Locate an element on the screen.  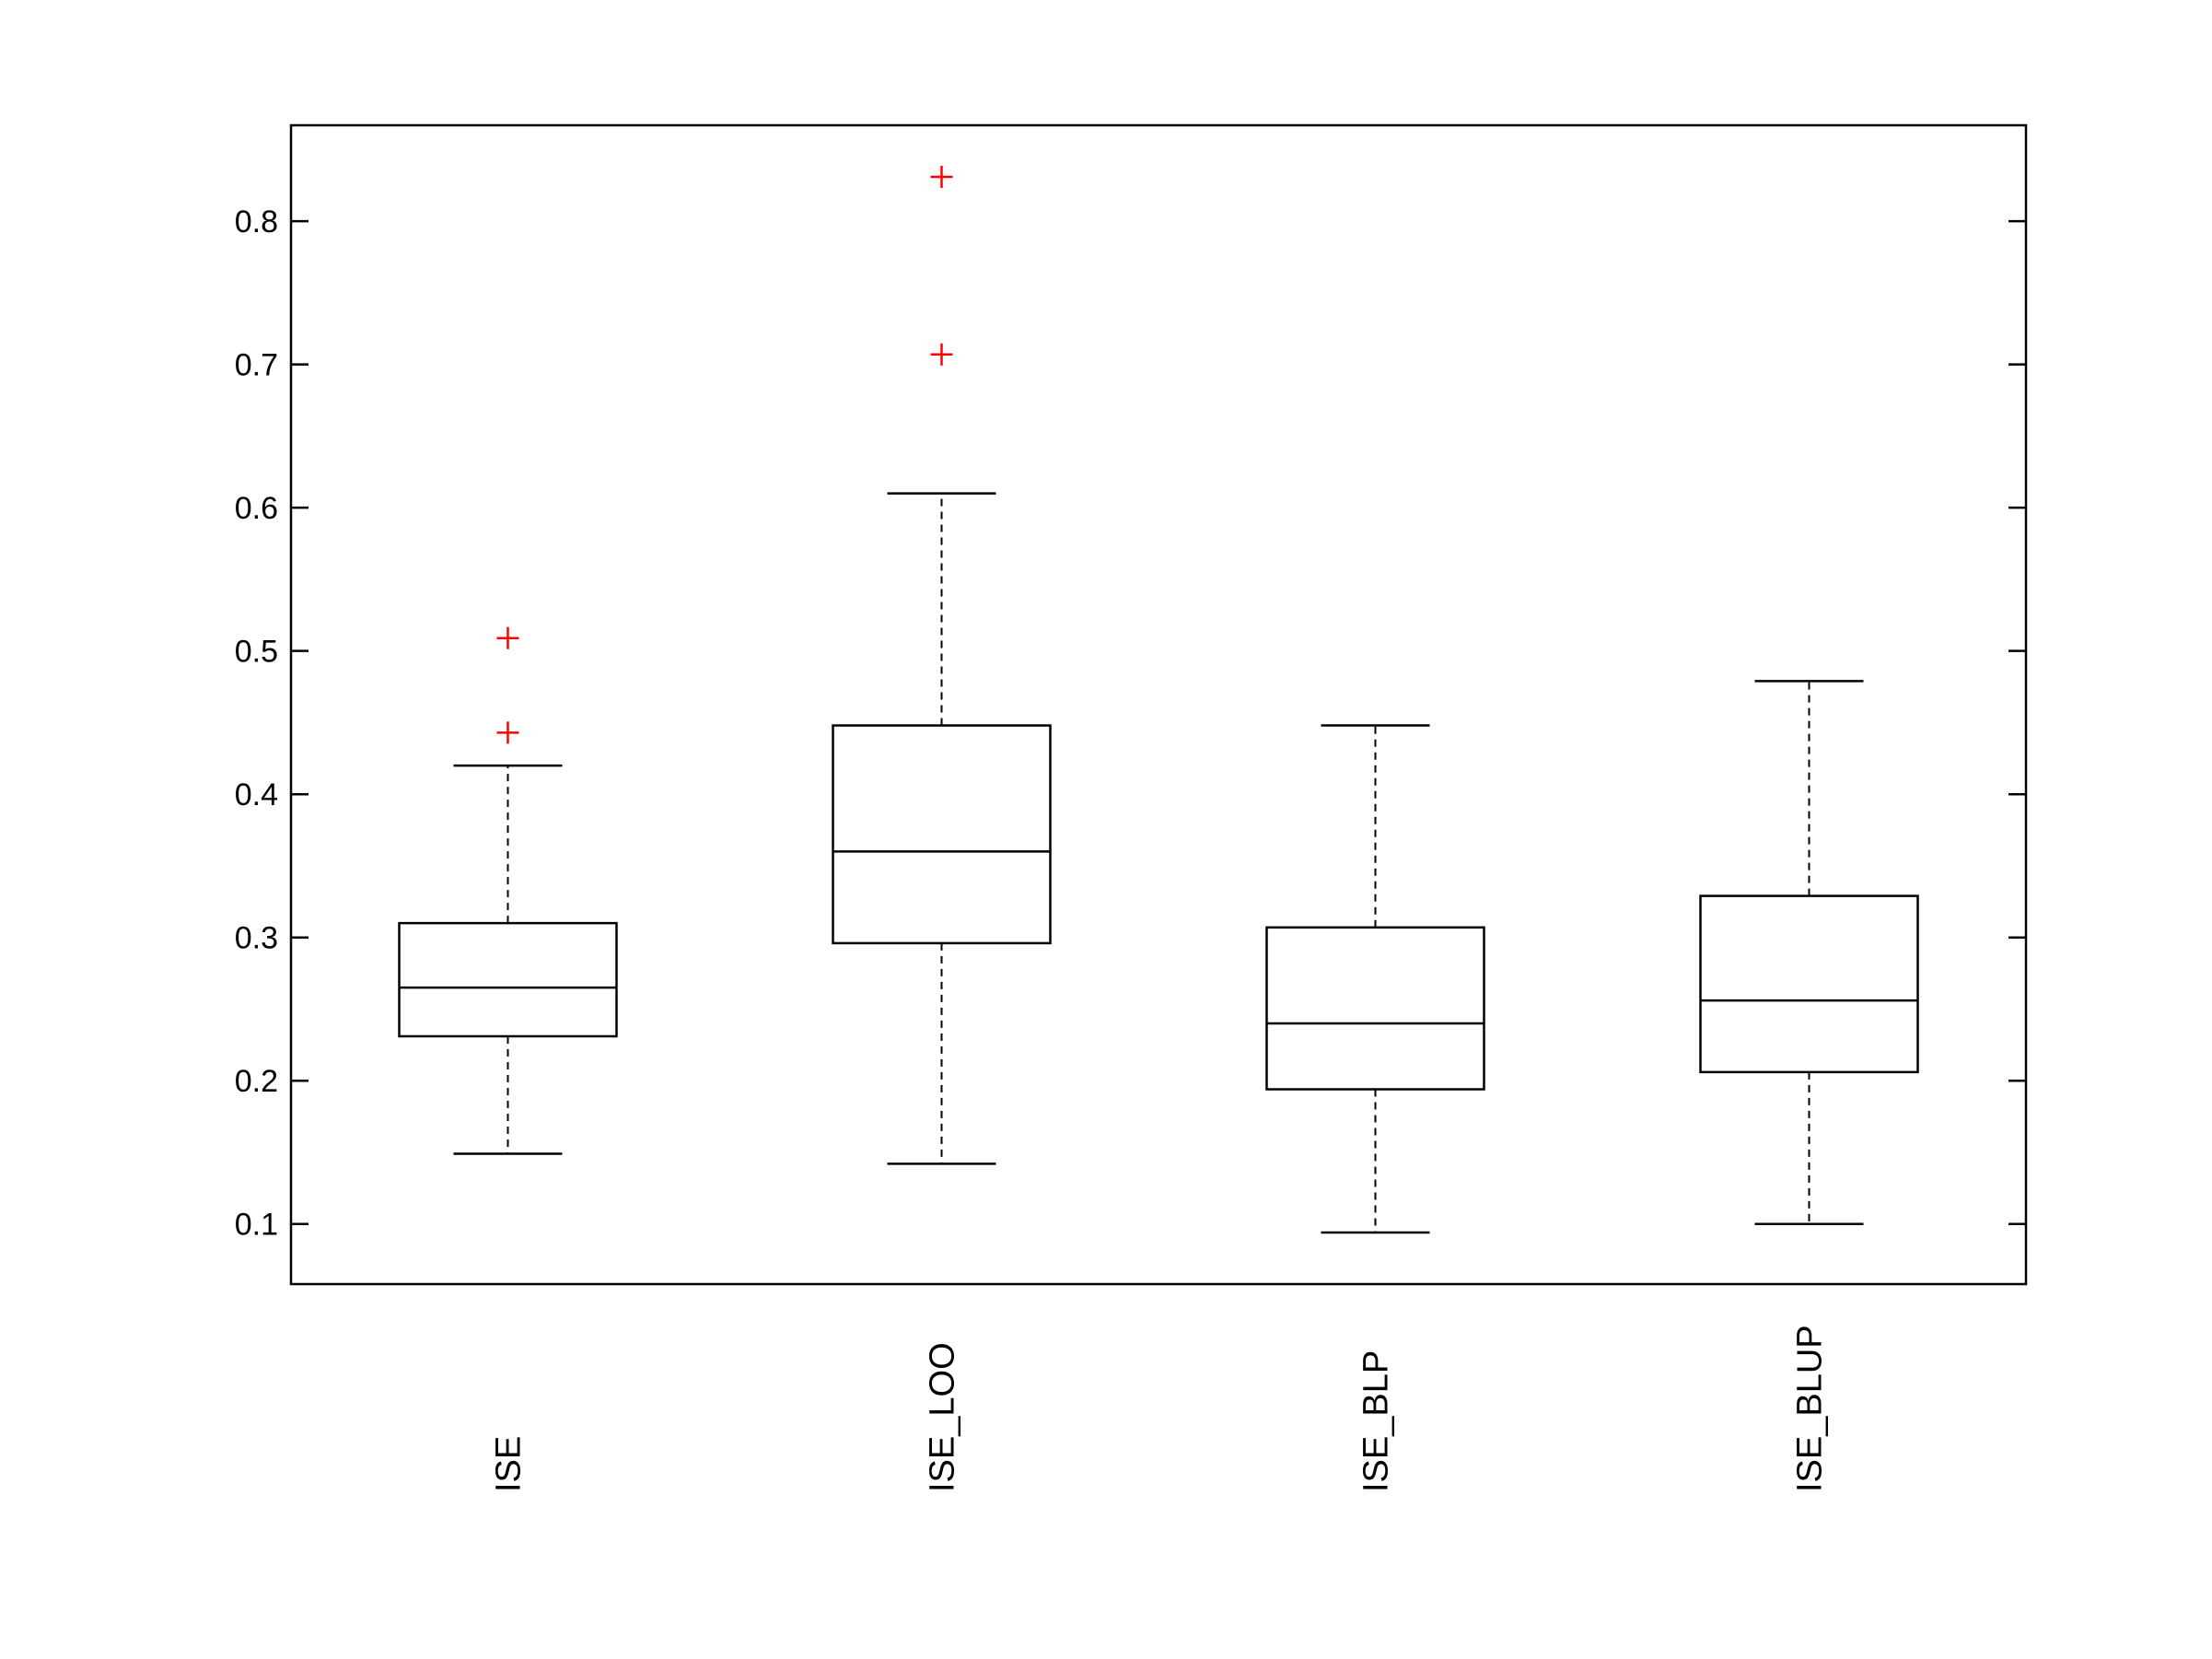
y-tick-label: 0.6 is located at coordinates (256, 509).